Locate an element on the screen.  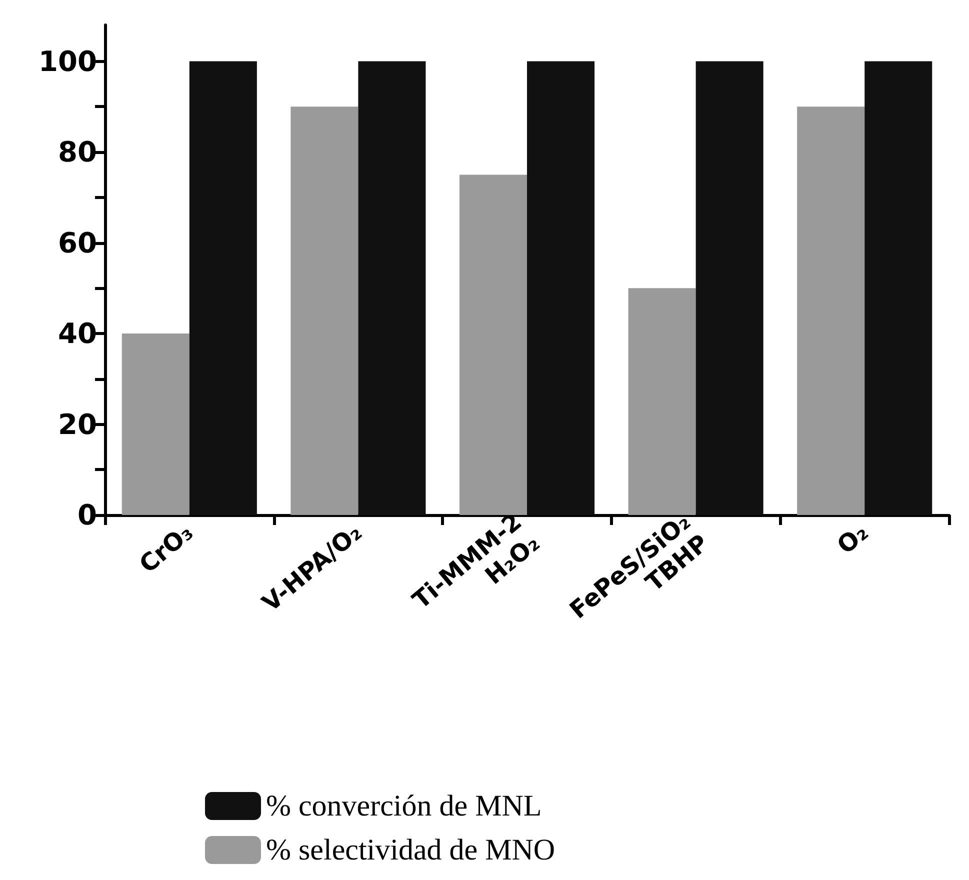
x-tick-label: CrO₃ is located at coordinates (166, 548).